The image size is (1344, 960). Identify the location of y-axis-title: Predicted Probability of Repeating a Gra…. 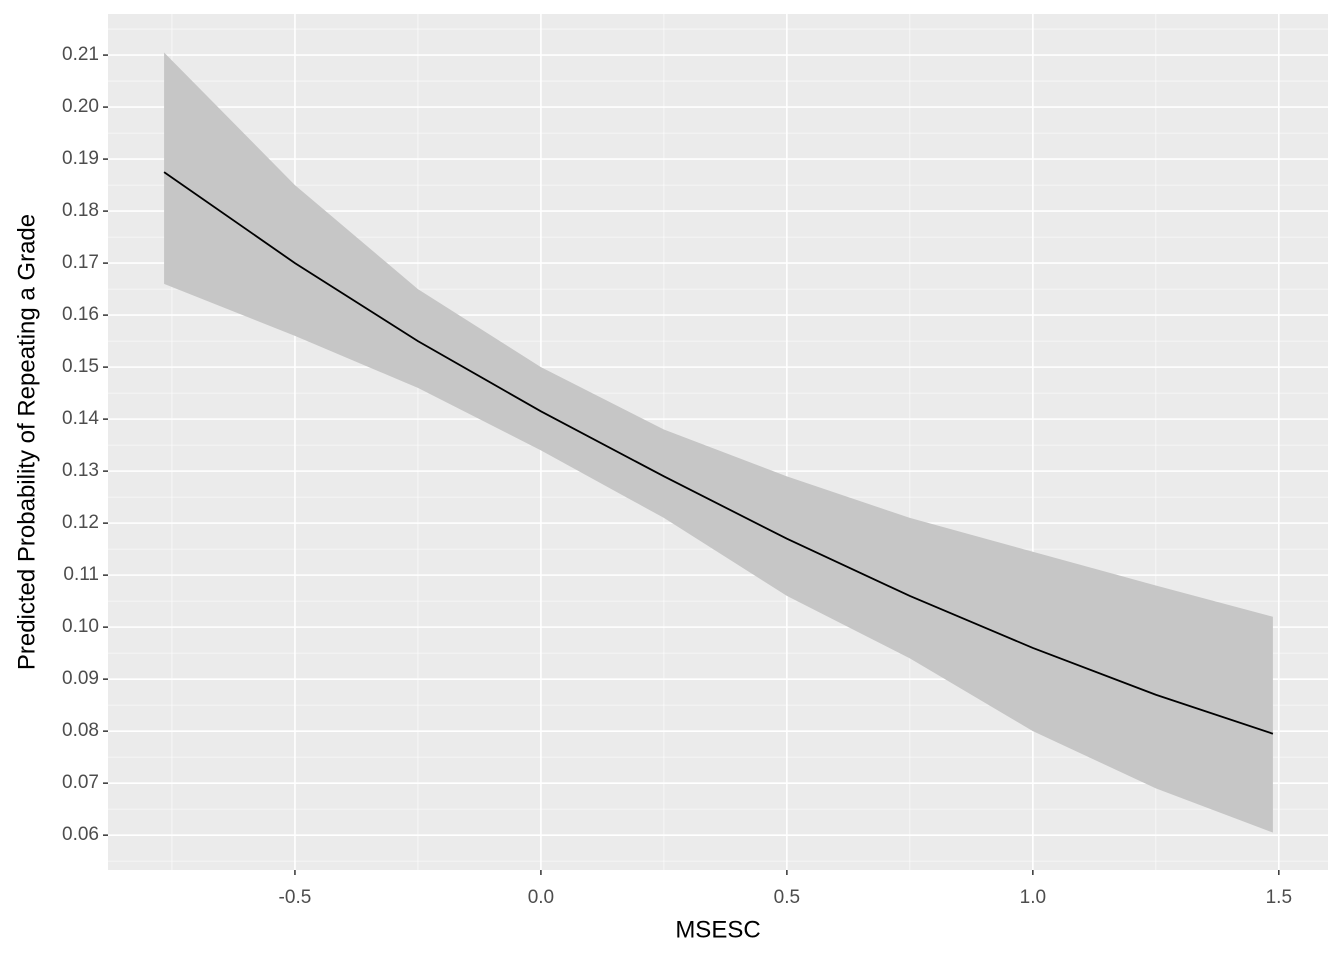
(26, 442).